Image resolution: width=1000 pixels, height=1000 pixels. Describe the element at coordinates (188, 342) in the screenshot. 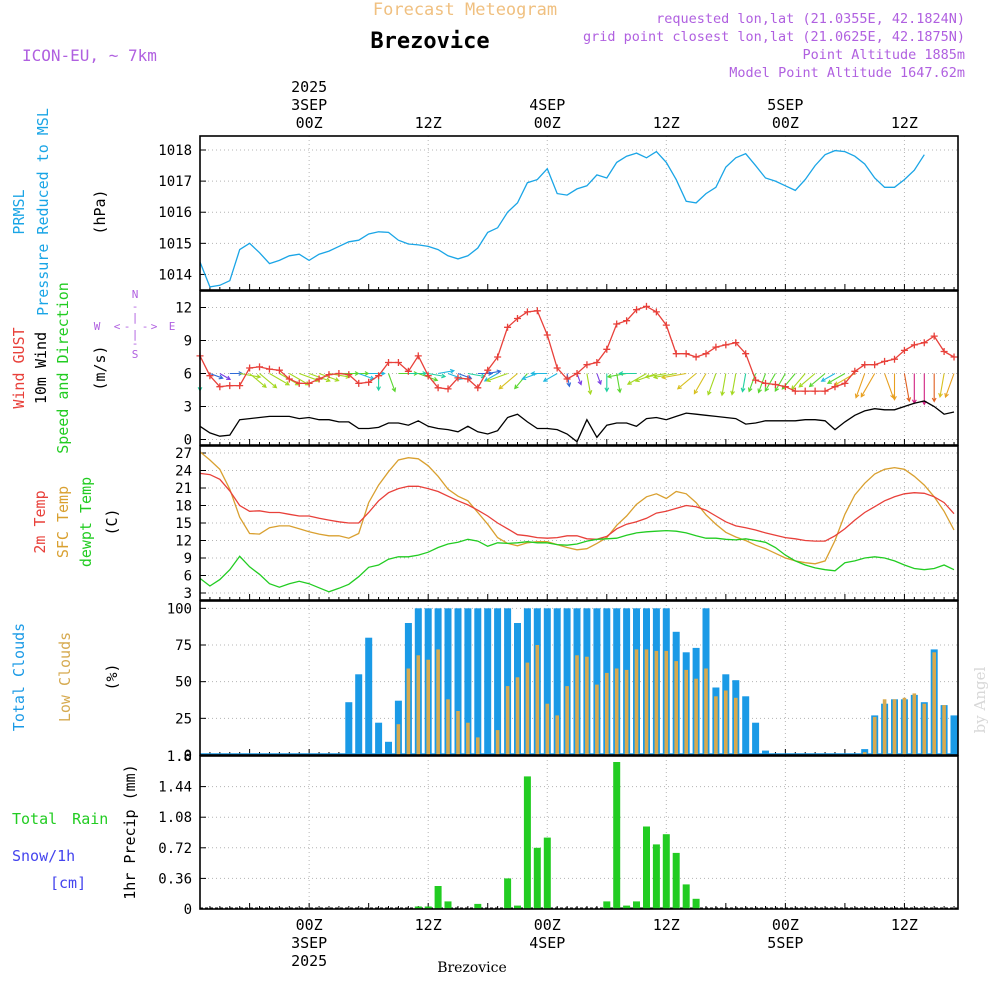

I see `wind-ytick-label: 9` at that location.